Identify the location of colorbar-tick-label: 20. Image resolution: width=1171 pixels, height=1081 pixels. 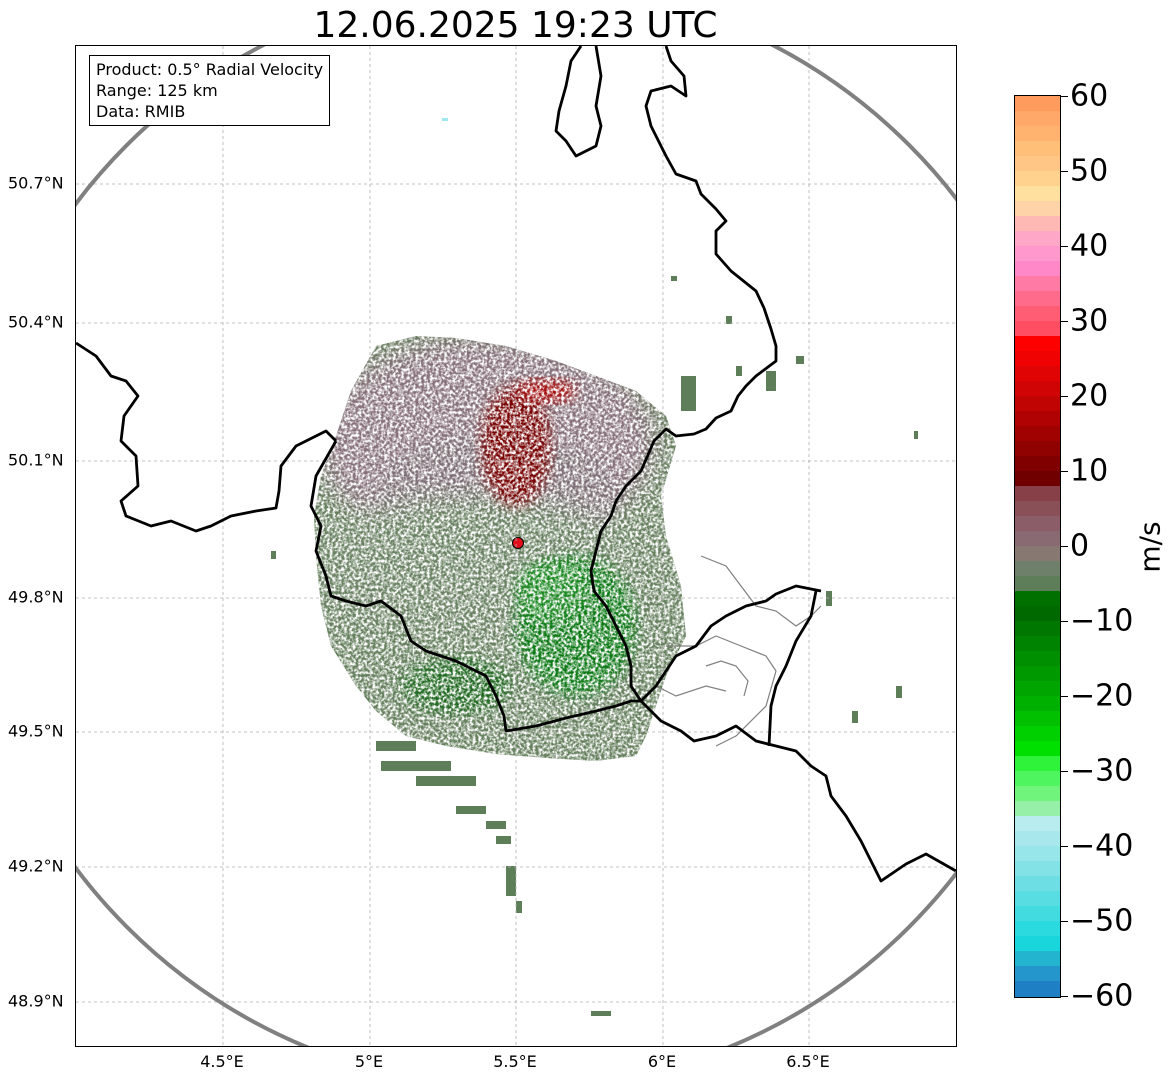
(1089, 396).